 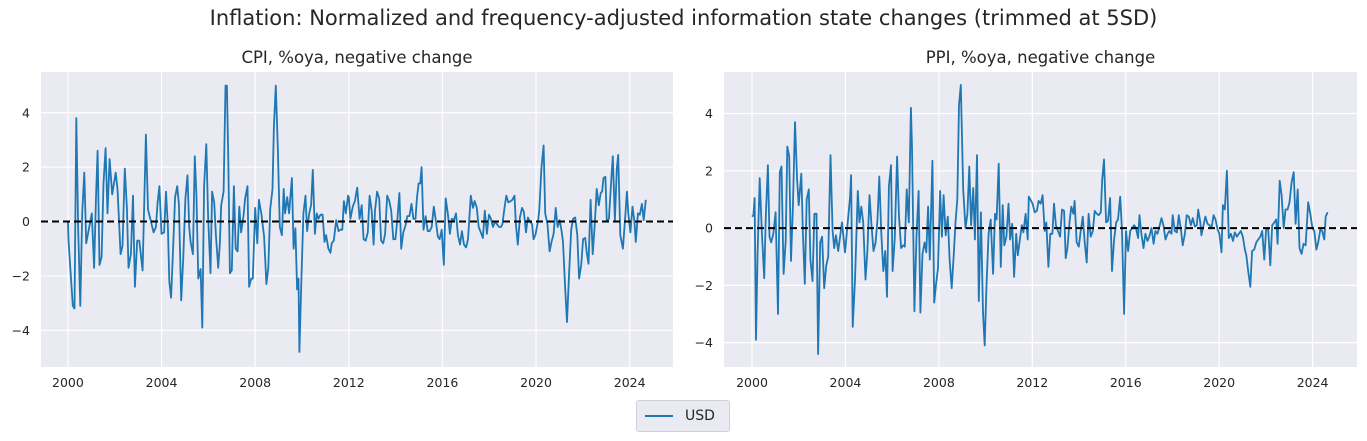 I want to click on subplot-title: PPI, %oya, negative change, so click(x=1041, y=57).